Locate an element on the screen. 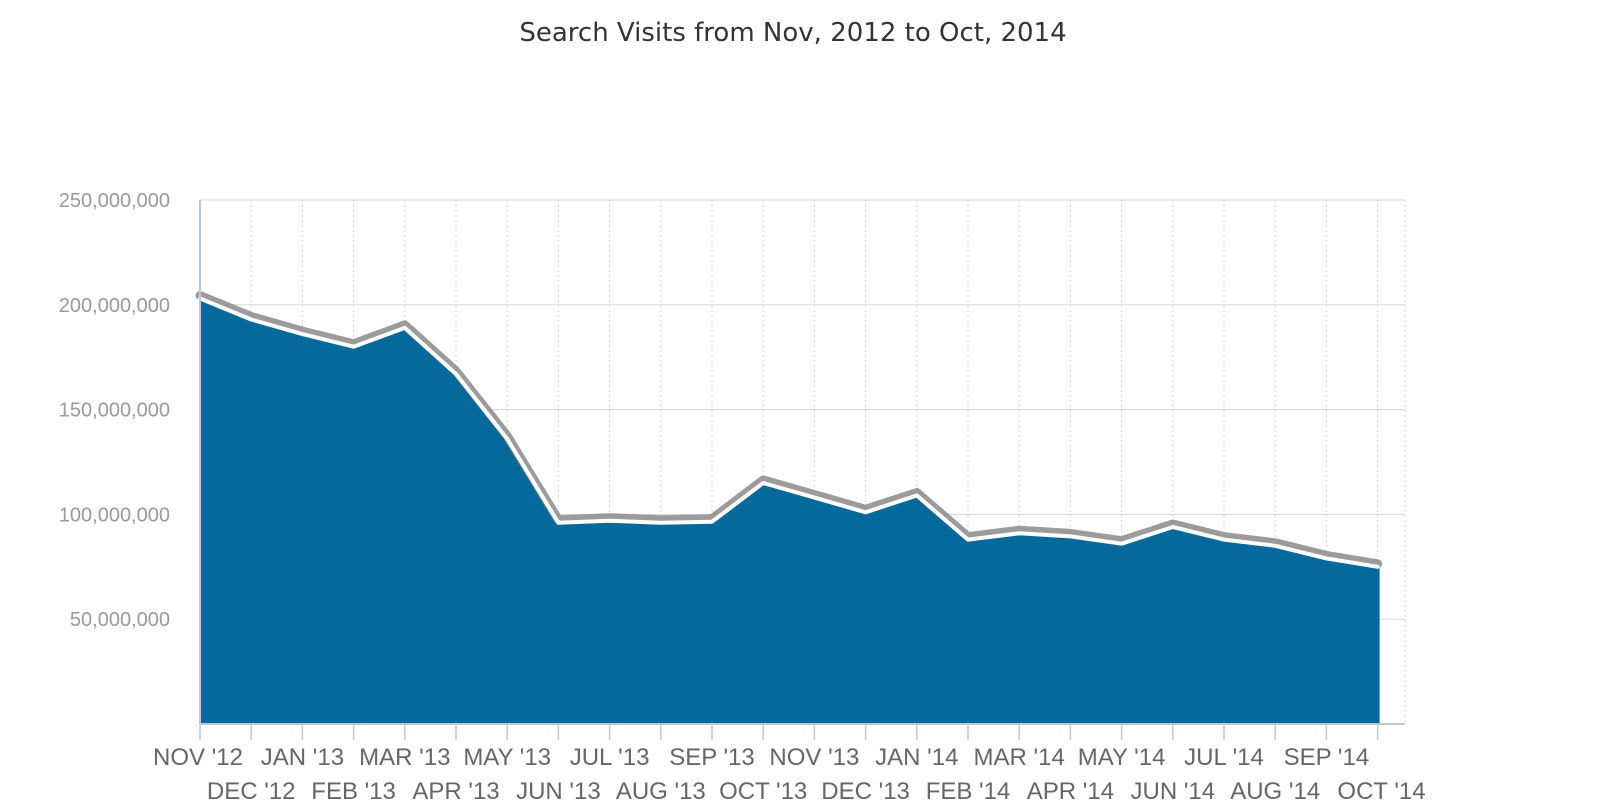  x-tick-label: MAY '14 is located at coordinates (1122, 757).